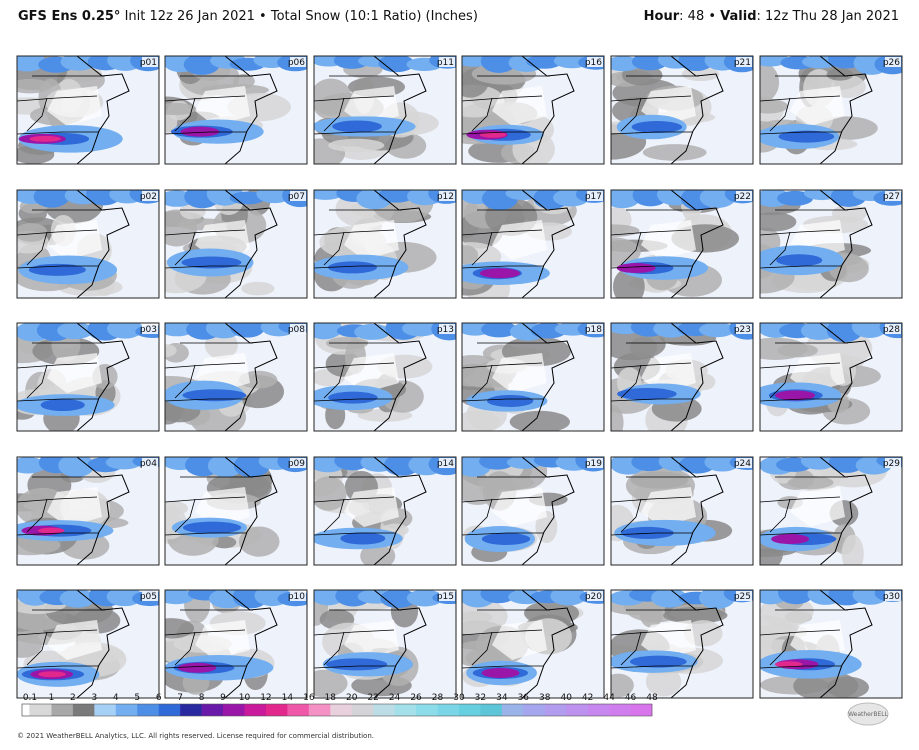 The width and height of the screenshot is (919, 750). What do you see at coordinates (771, 16) in the screenshot?
I see `header-right: Hour: 48 • Valid: 12z Thu 28 Jan 2021` at bounding box center [771, 16].